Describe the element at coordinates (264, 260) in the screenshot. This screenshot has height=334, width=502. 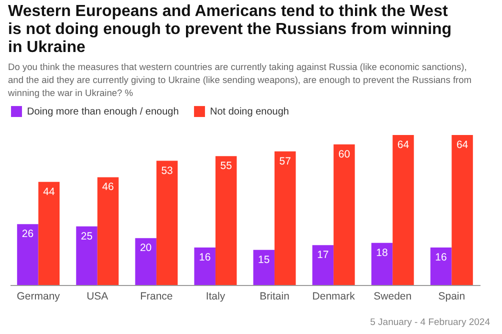
I see `data-label: 15` at that location.